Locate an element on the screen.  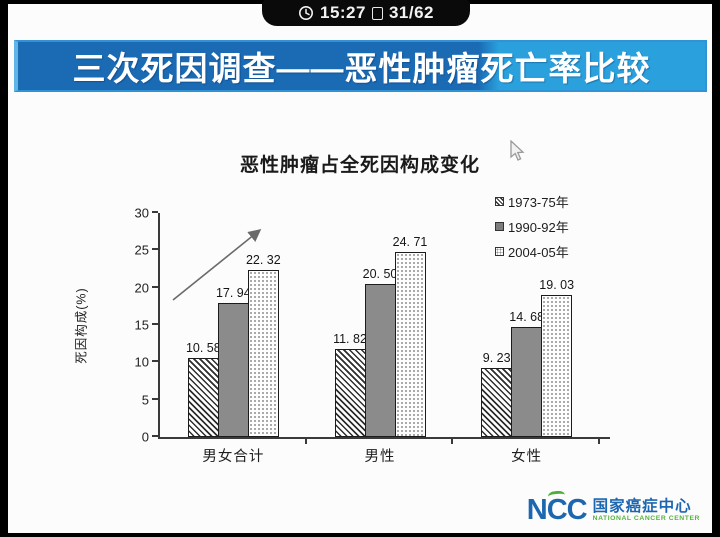
y-tick-label: 20 is located at coordinates (141, 288).